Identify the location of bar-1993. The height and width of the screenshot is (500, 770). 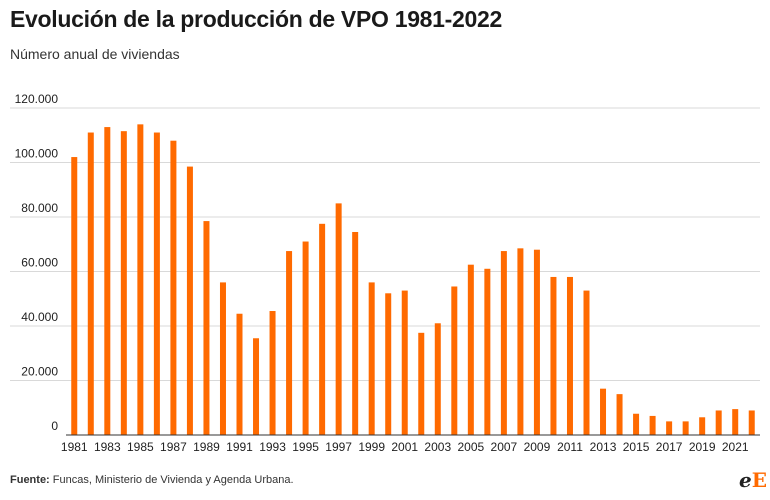
(272, 373).